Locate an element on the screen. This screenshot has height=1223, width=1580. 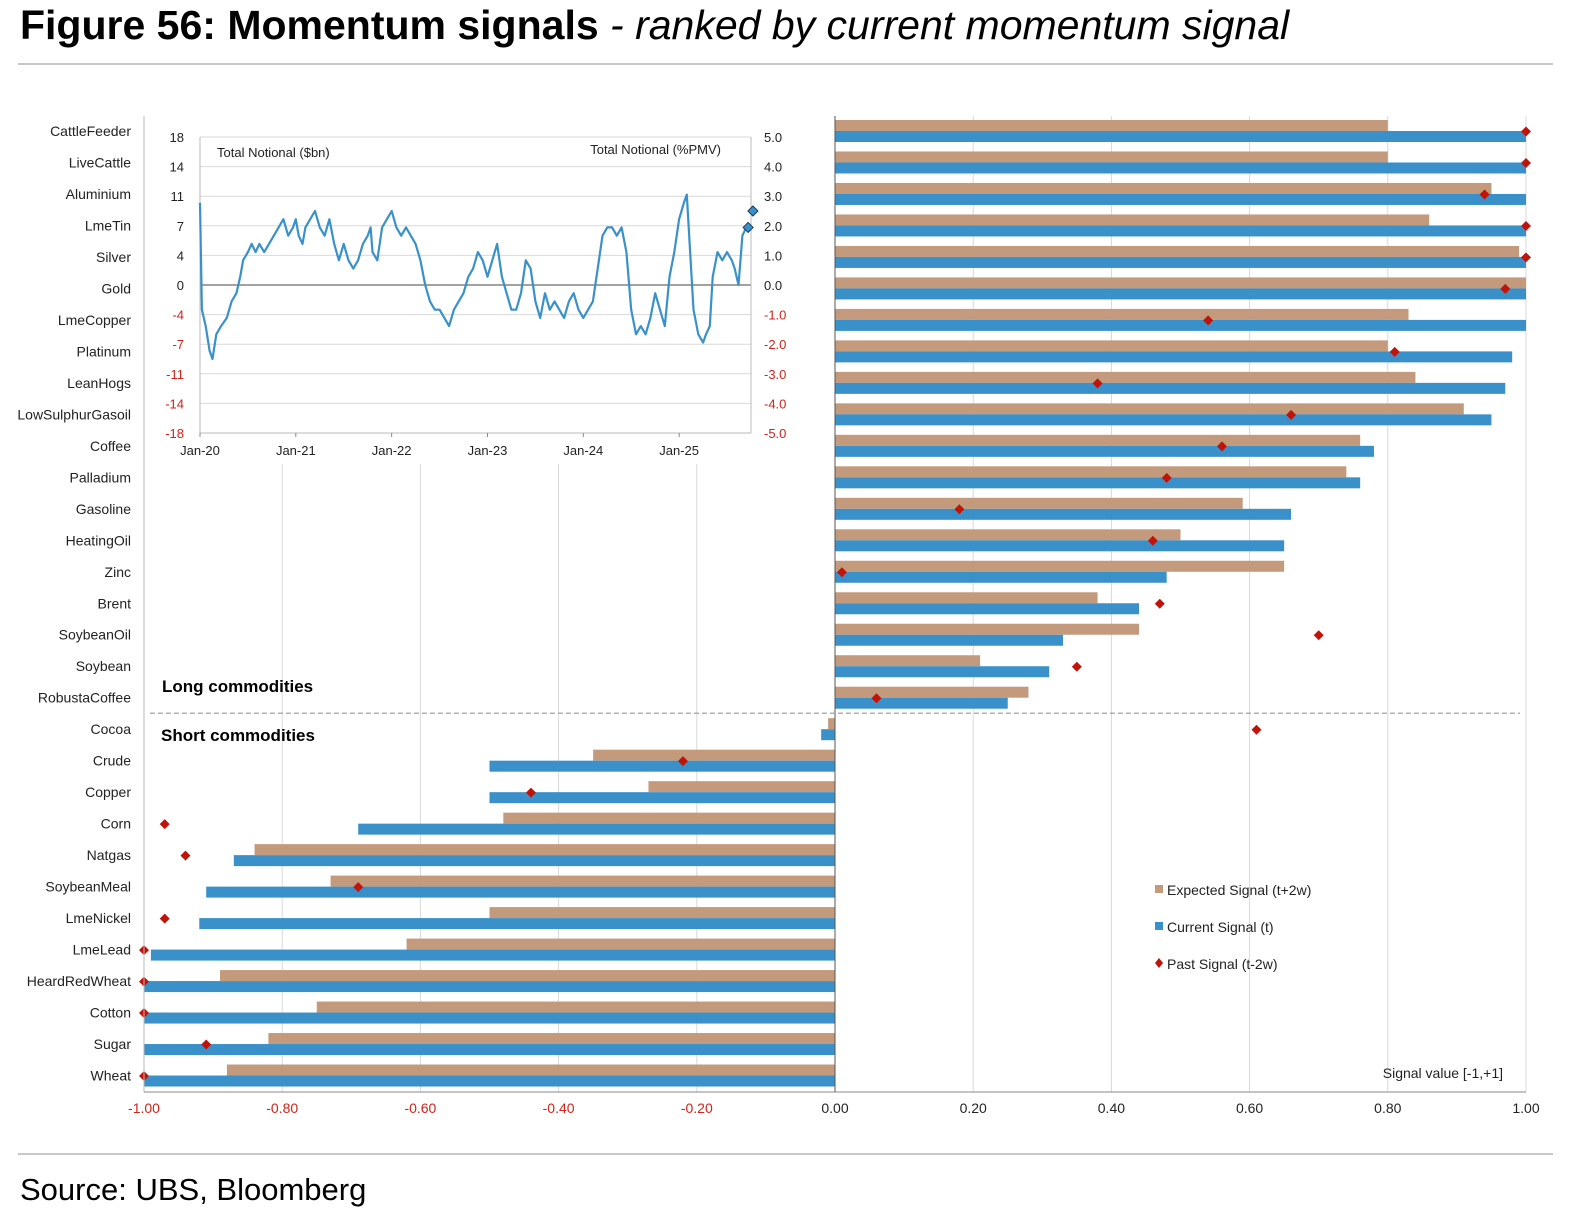
bar-current-Cocoa is located at coordinates (828, 735).